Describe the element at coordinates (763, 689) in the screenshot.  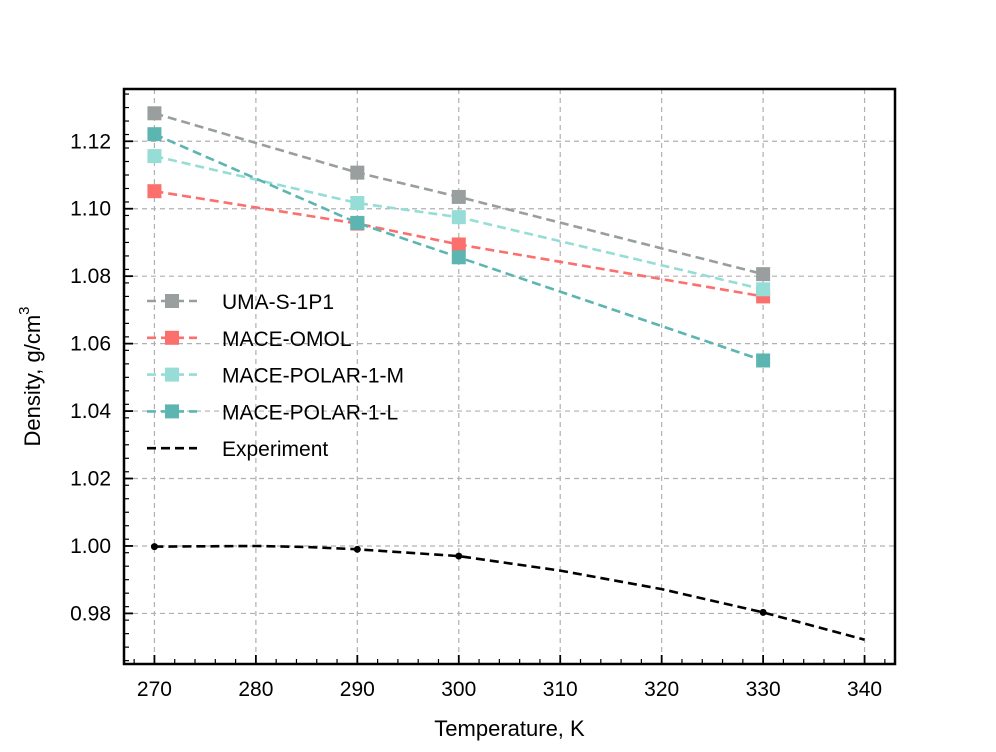
I see `x-tick-label: 330` at that location.